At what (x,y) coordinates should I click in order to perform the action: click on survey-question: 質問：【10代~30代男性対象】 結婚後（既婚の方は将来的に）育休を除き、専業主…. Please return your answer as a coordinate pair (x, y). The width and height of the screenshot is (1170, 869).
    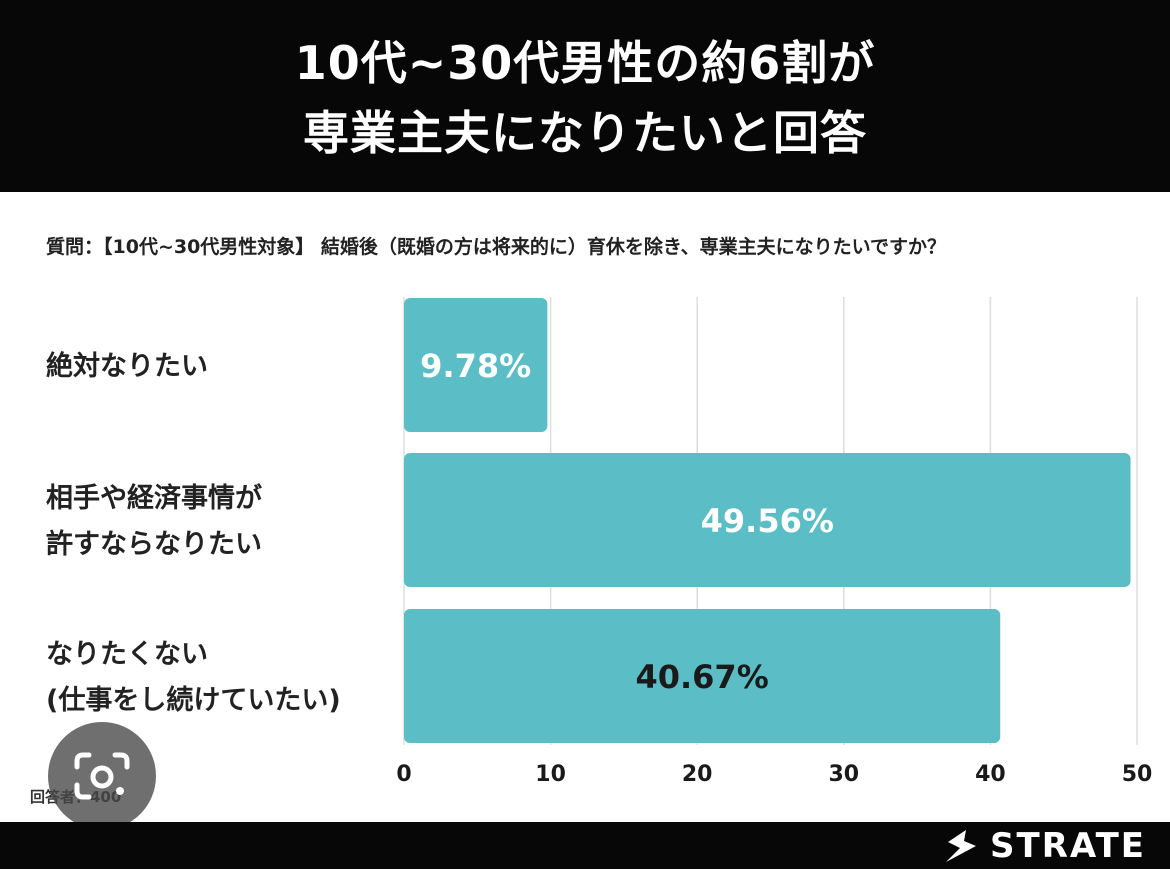
    Looking at the image, I should click on (496, 247).